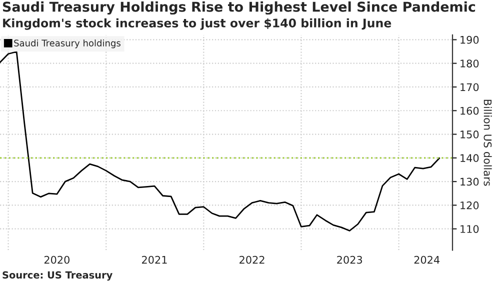 The image size is (500, 282). Describe the element at coordinates (469, 64) in the screenshot. I see `y-tick-label: 180` at that location.